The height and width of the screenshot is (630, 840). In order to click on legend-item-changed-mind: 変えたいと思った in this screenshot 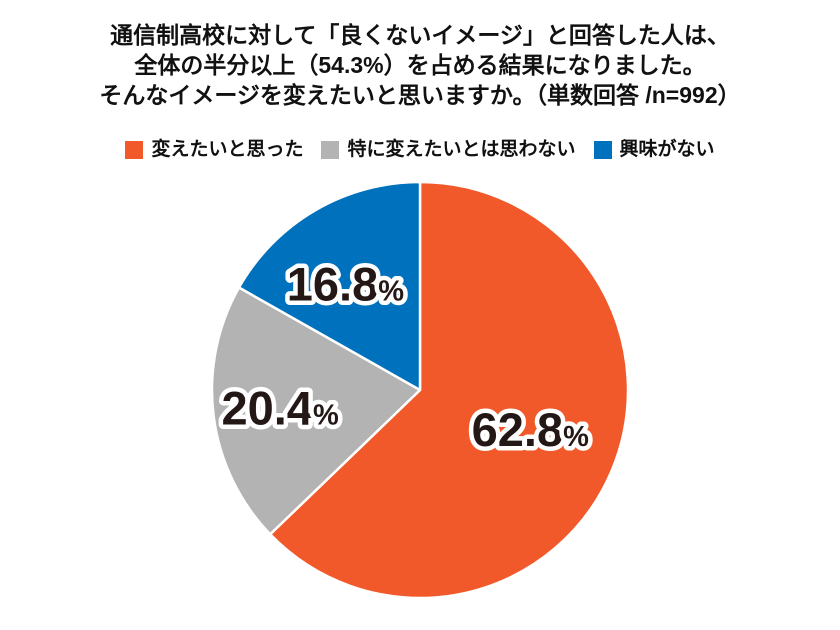, I will do `click(214, 150)`.